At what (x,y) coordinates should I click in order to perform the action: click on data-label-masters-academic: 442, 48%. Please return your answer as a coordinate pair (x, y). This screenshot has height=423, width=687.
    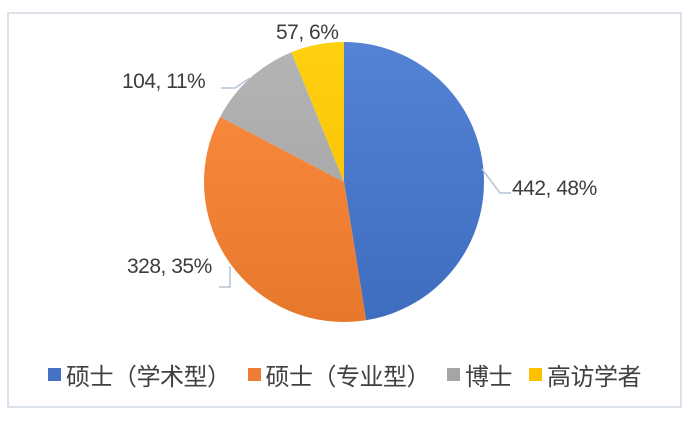
    Looking at the image, I should click on (554, 188).